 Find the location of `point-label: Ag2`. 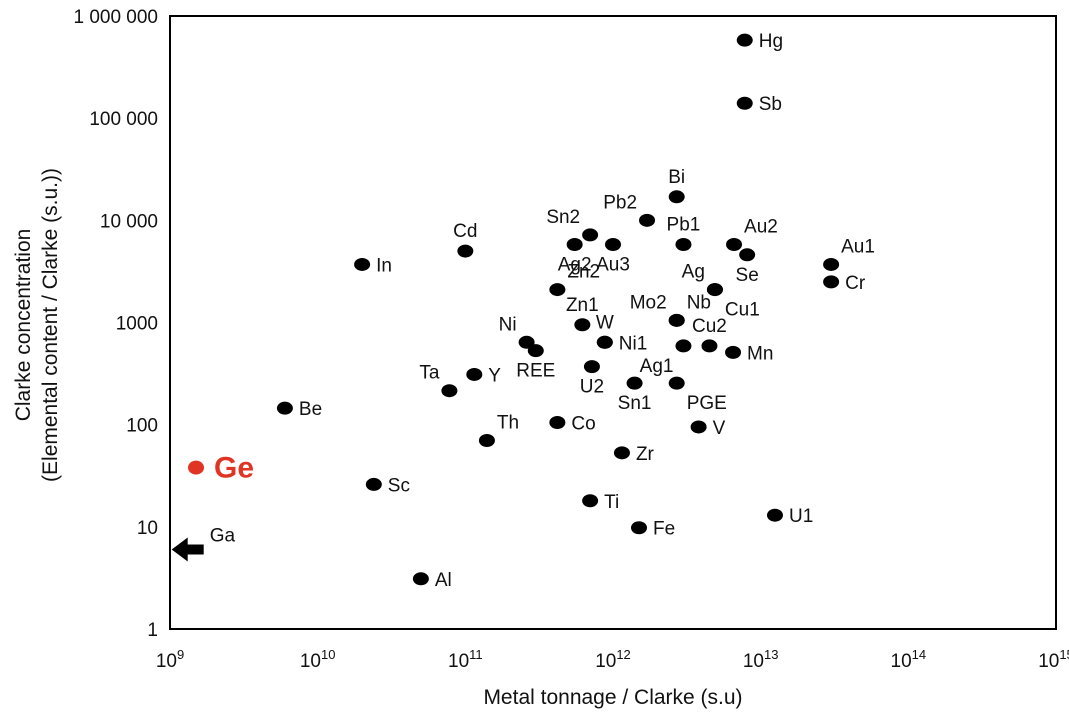

point-label: Ag2 is located at coordinates (575, 265).